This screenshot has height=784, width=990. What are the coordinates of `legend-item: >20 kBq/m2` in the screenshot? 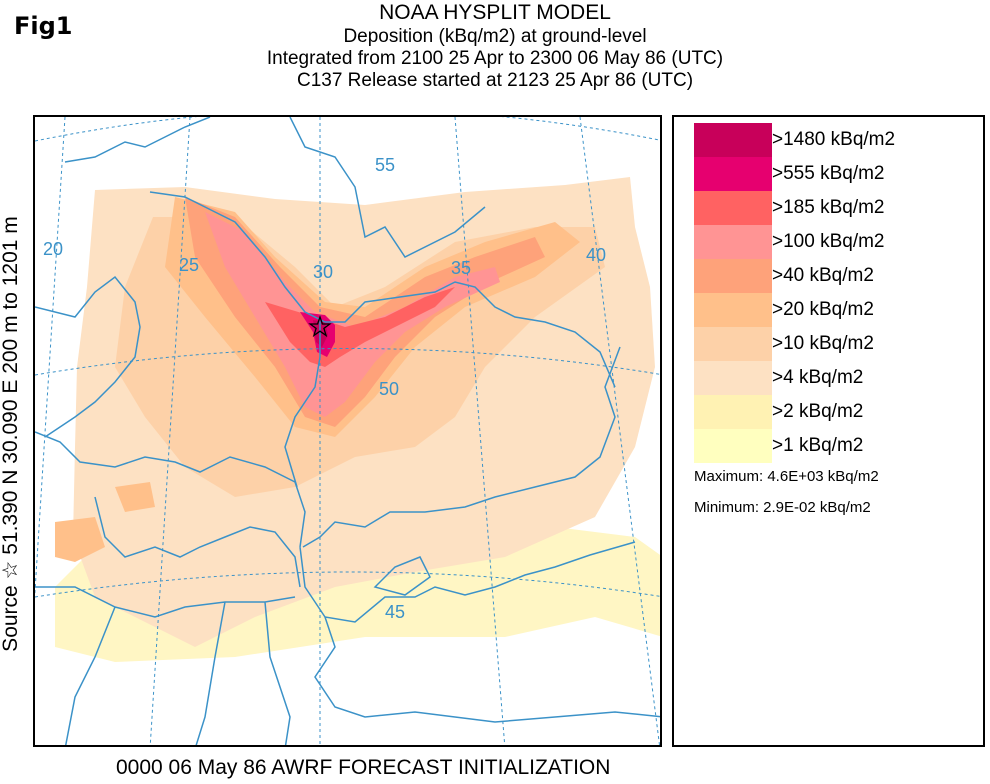 It's located at (784, 310).